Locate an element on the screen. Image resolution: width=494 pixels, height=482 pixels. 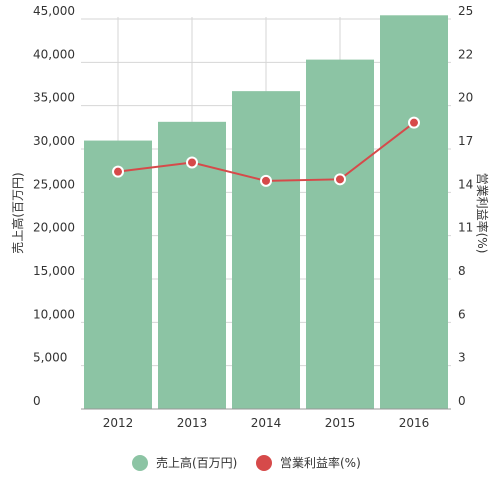
line-point-2012 is located at coordinates (118, 171).